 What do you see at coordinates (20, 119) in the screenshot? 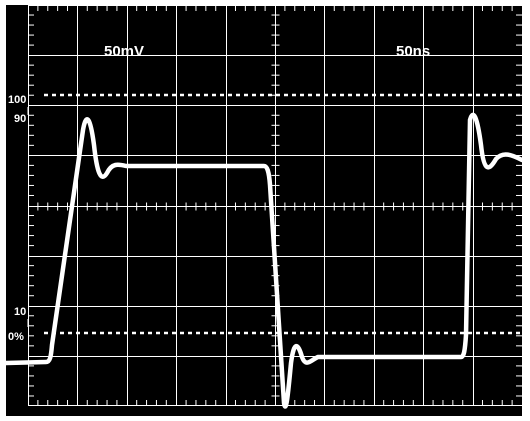
I see `ref-label-90: 90` at bounding box center [20, 119].